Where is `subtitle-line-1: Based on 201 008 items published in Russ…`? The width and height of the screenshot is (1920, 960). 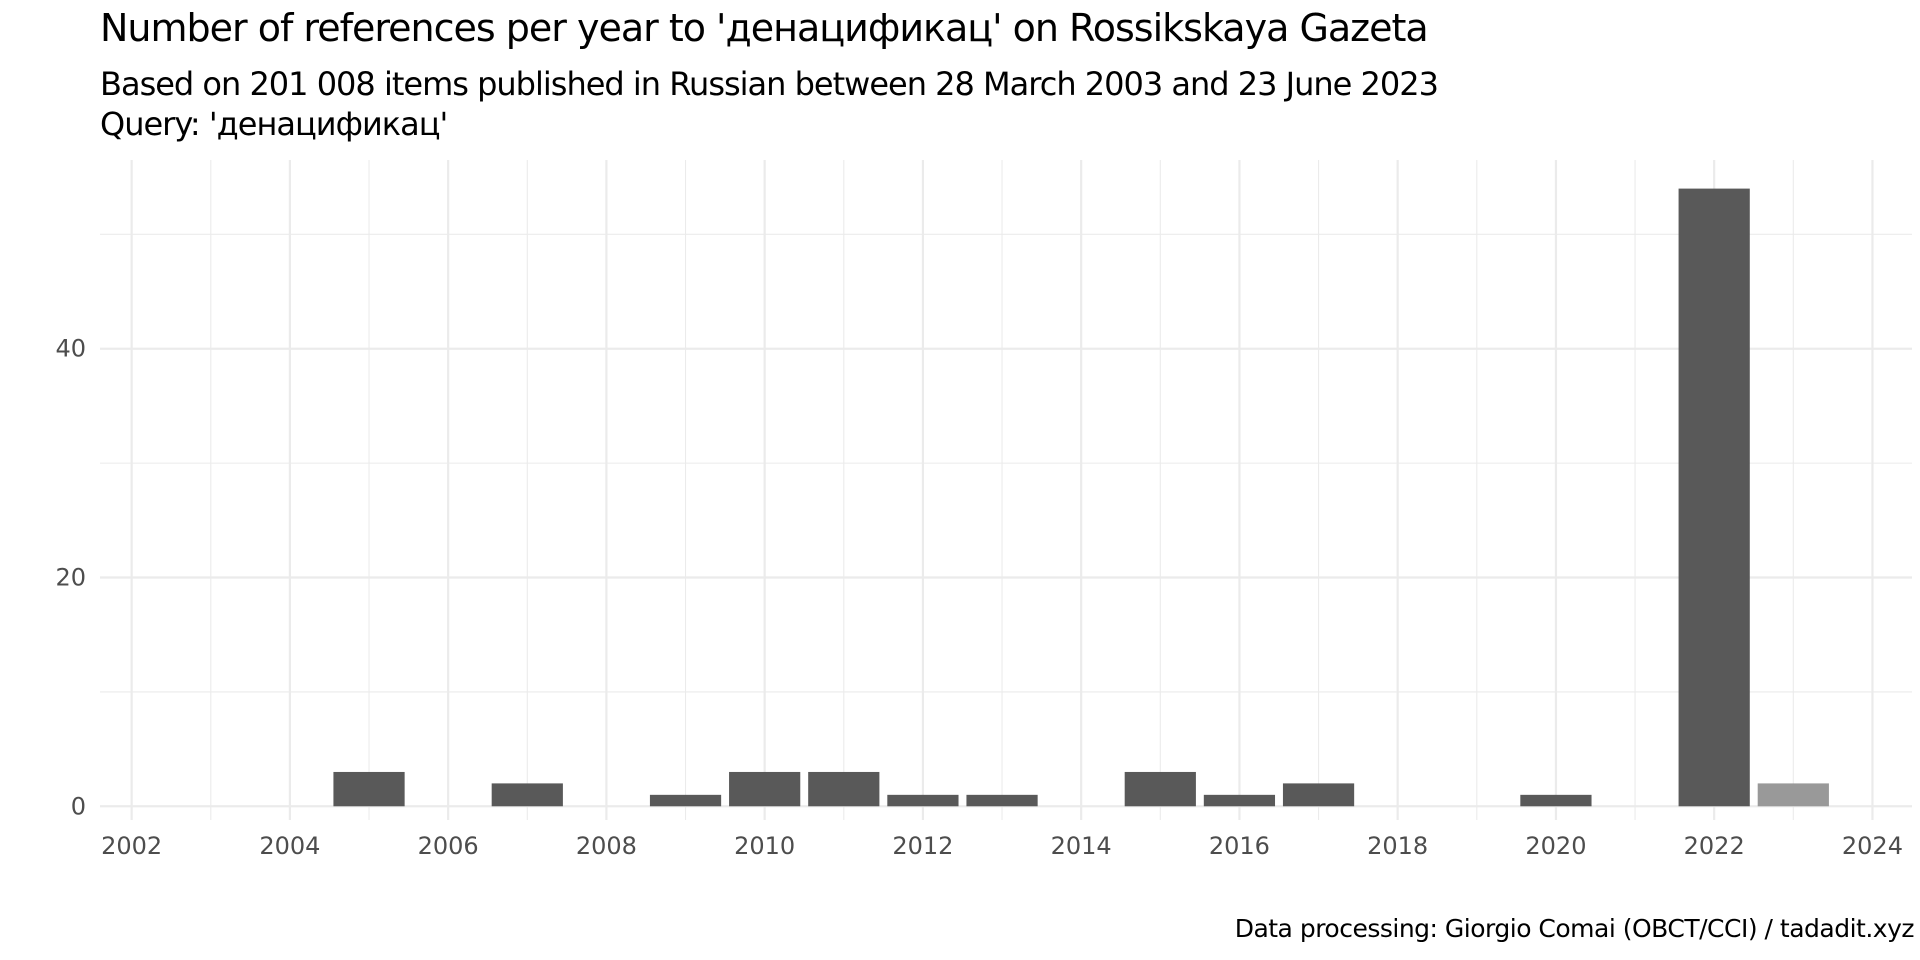 subtitle-line-1: Based on 201 008 items published in Russ… is located at coordinates (769, 84).